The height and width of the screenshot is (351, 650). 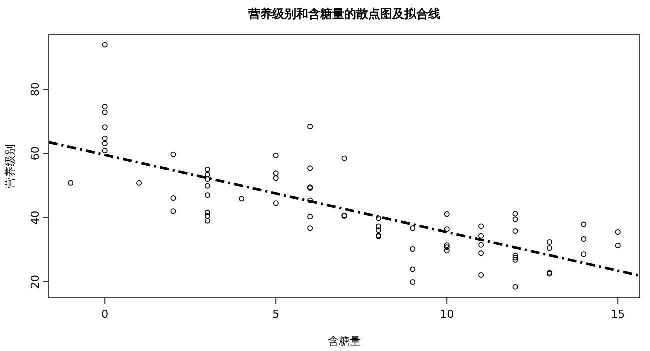 I want to click on x-tick-label: 0, so click(x=105, y=314).